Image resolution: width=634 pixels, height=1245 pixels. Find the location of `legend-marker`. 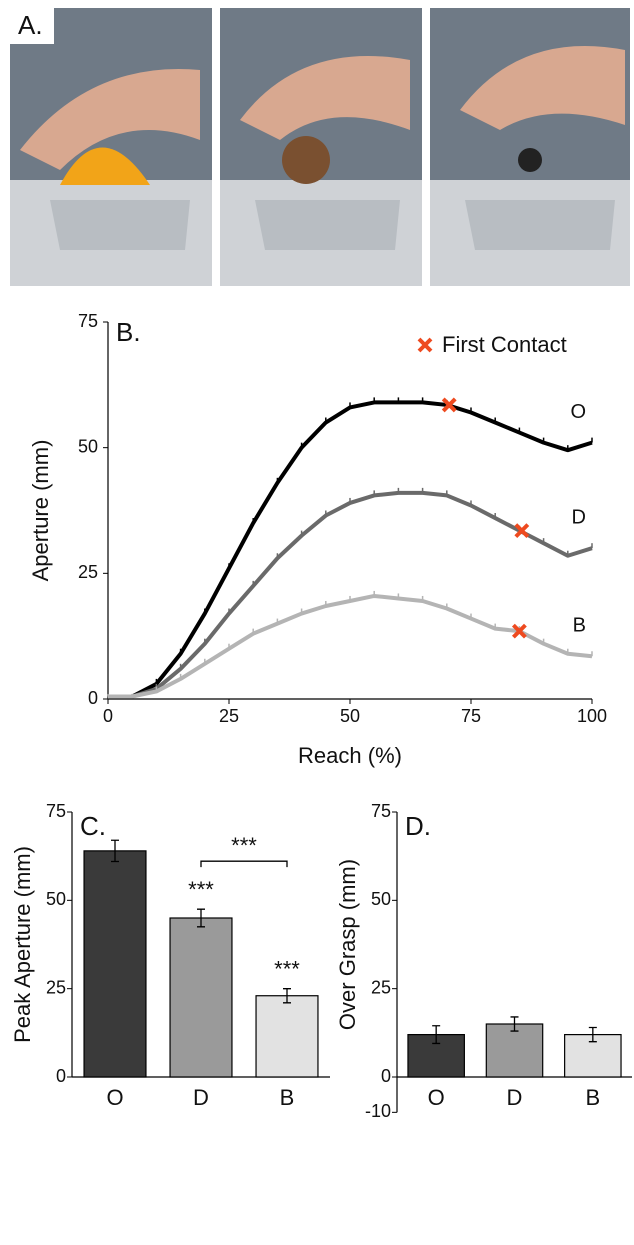

legend-marker is located at coordinates (425, 345).